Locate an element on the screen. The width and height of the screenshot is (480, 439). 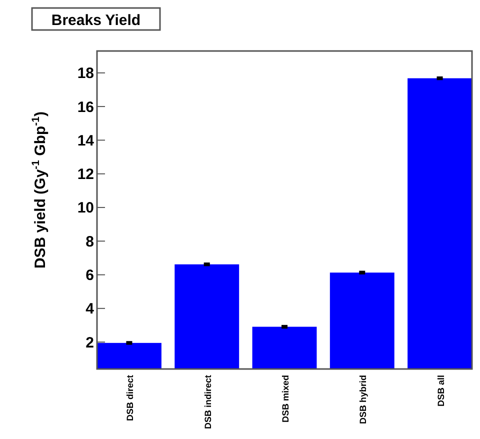
y-tick-label: 14 is located at coordinates (86, 141).